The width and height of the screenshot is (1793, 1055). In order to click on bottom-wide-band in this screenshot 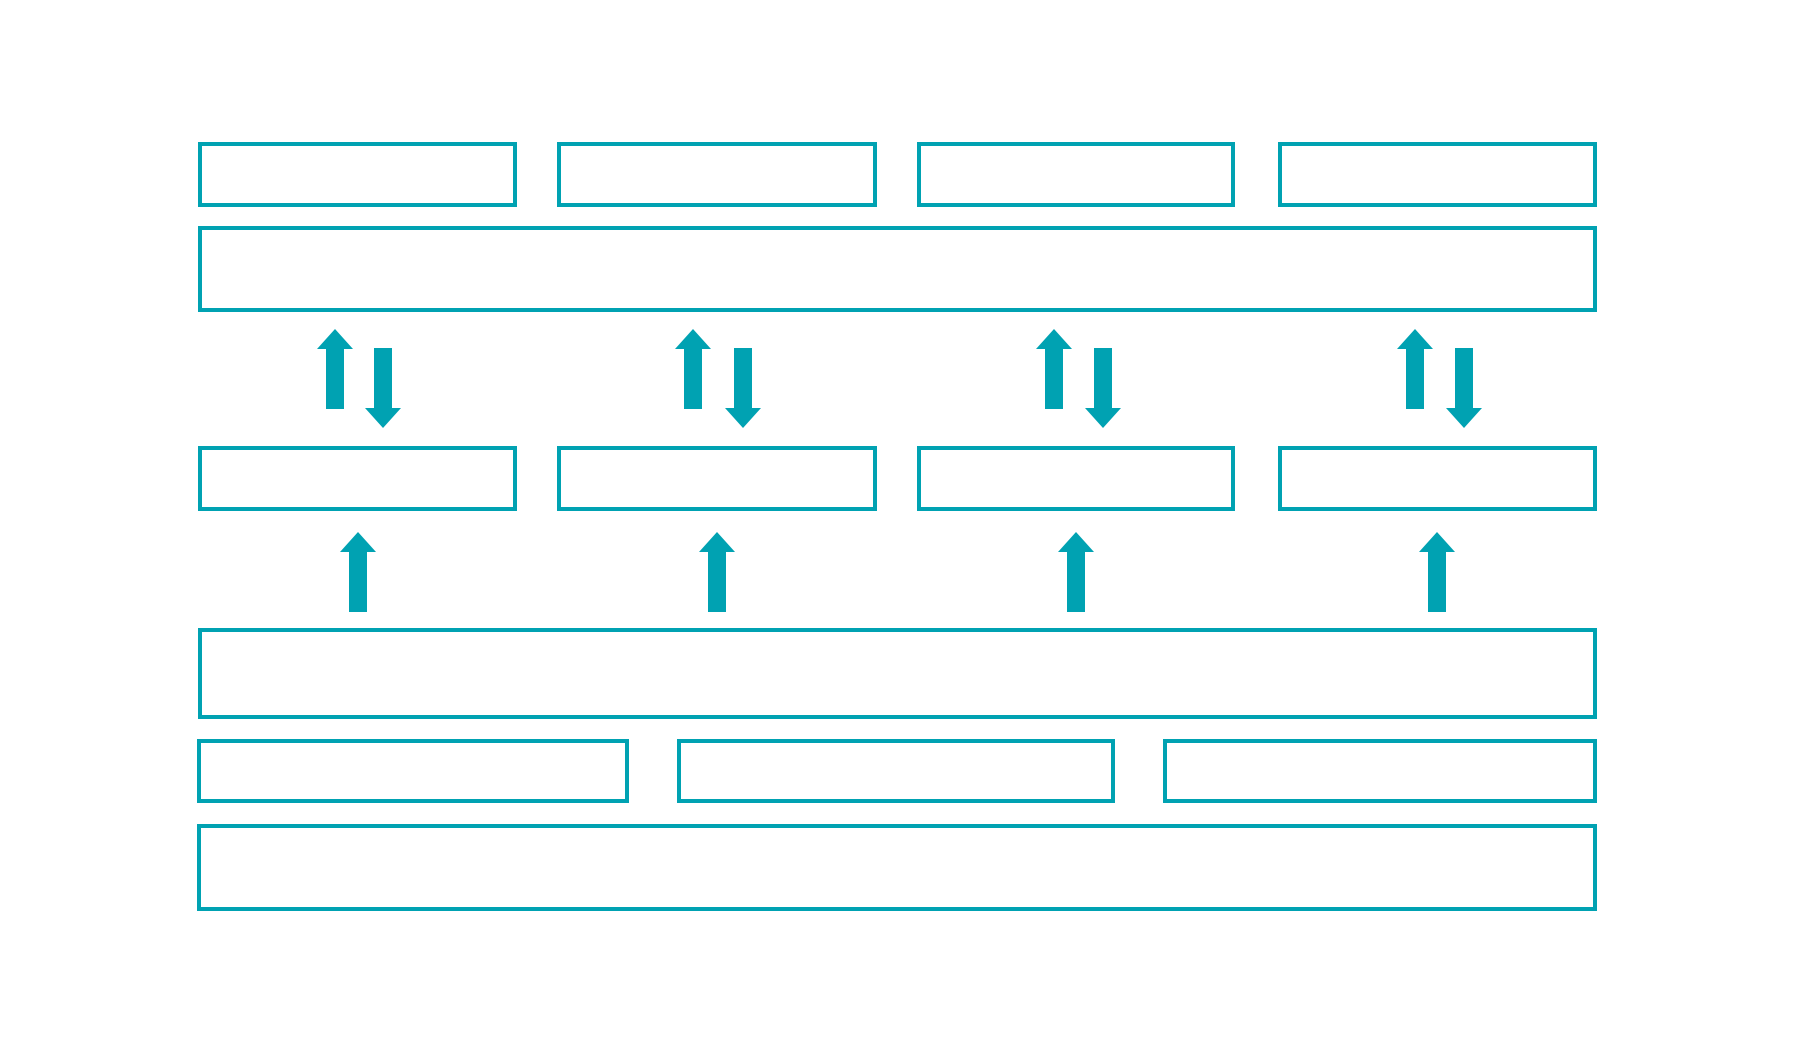, I will do `click(897, 867)`.